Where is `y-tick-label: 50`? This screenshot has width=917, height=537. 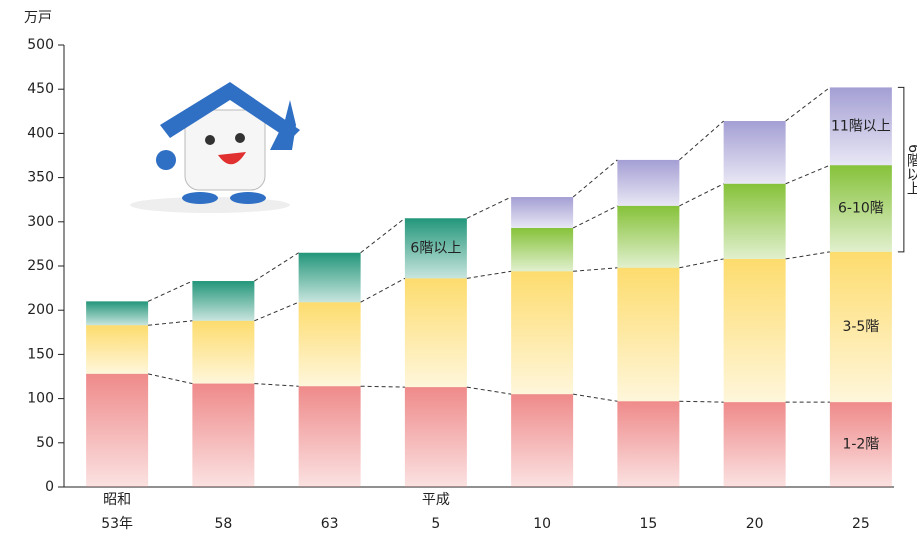 y-tick-label: 50 is located at coordinates (45, 443).